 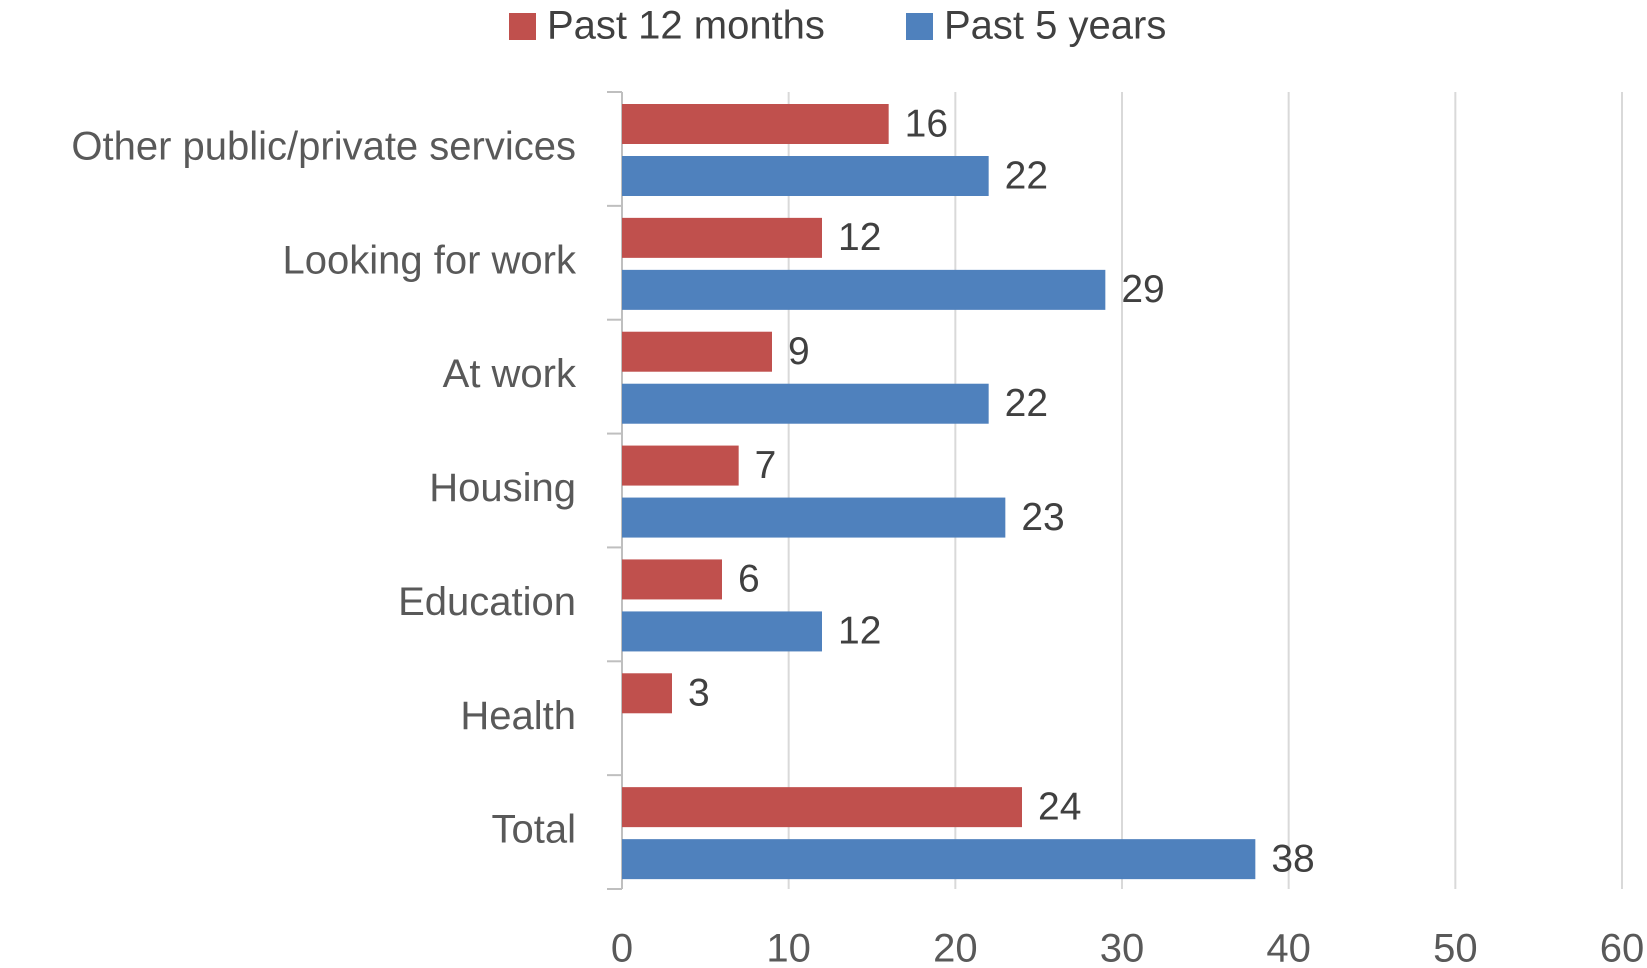 I want to click on x-tick-label: 50, so click(x=1455, y=947).